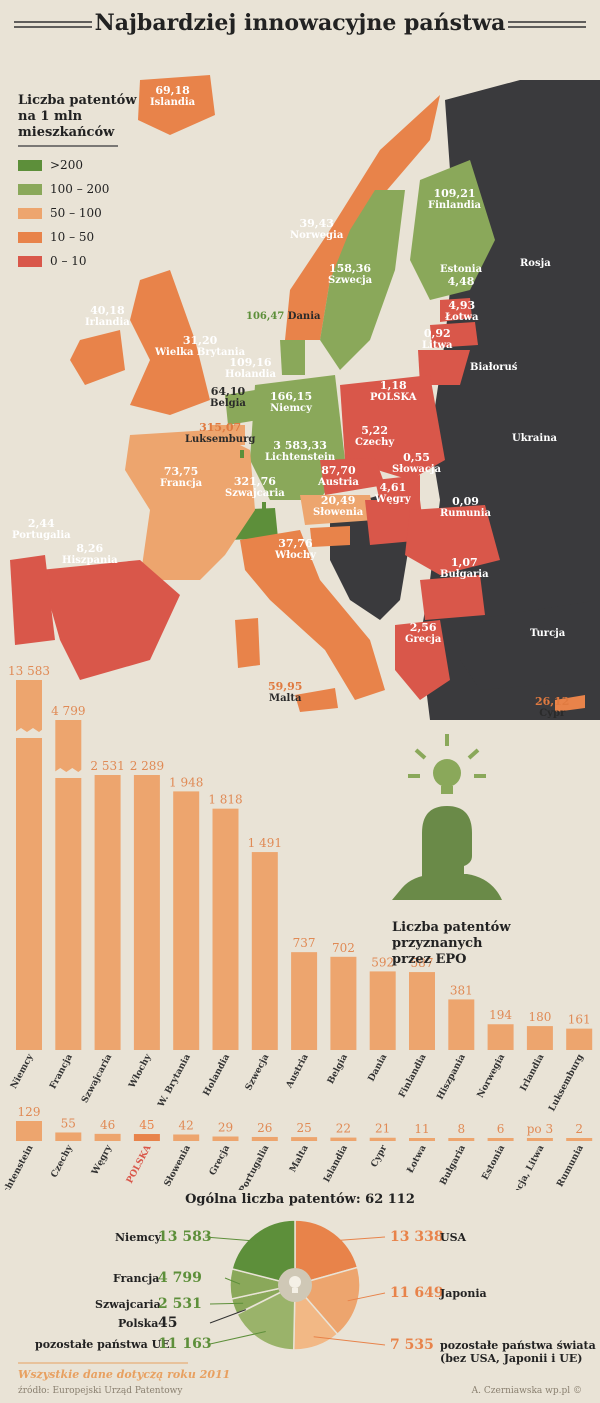 The image size is (600, 1403). What do you see at coordinates (90, 554) in the screenshot?
I see `map-label-spain: 8,26 Hiszpania` at bounding box center [90, 554].